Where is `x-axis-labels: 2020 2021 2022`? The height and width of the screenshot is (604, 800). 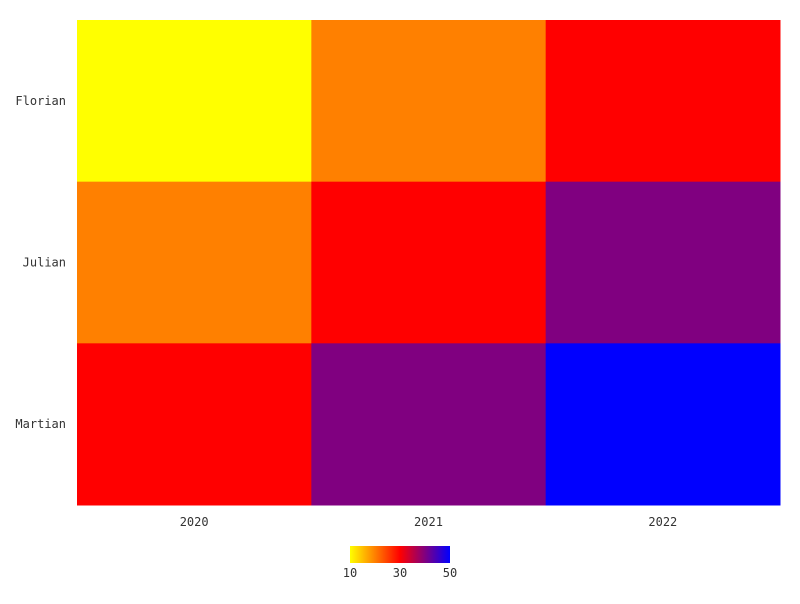 x-axis-labels: 2020 2021 2022 is located at coordinates (429, 522).